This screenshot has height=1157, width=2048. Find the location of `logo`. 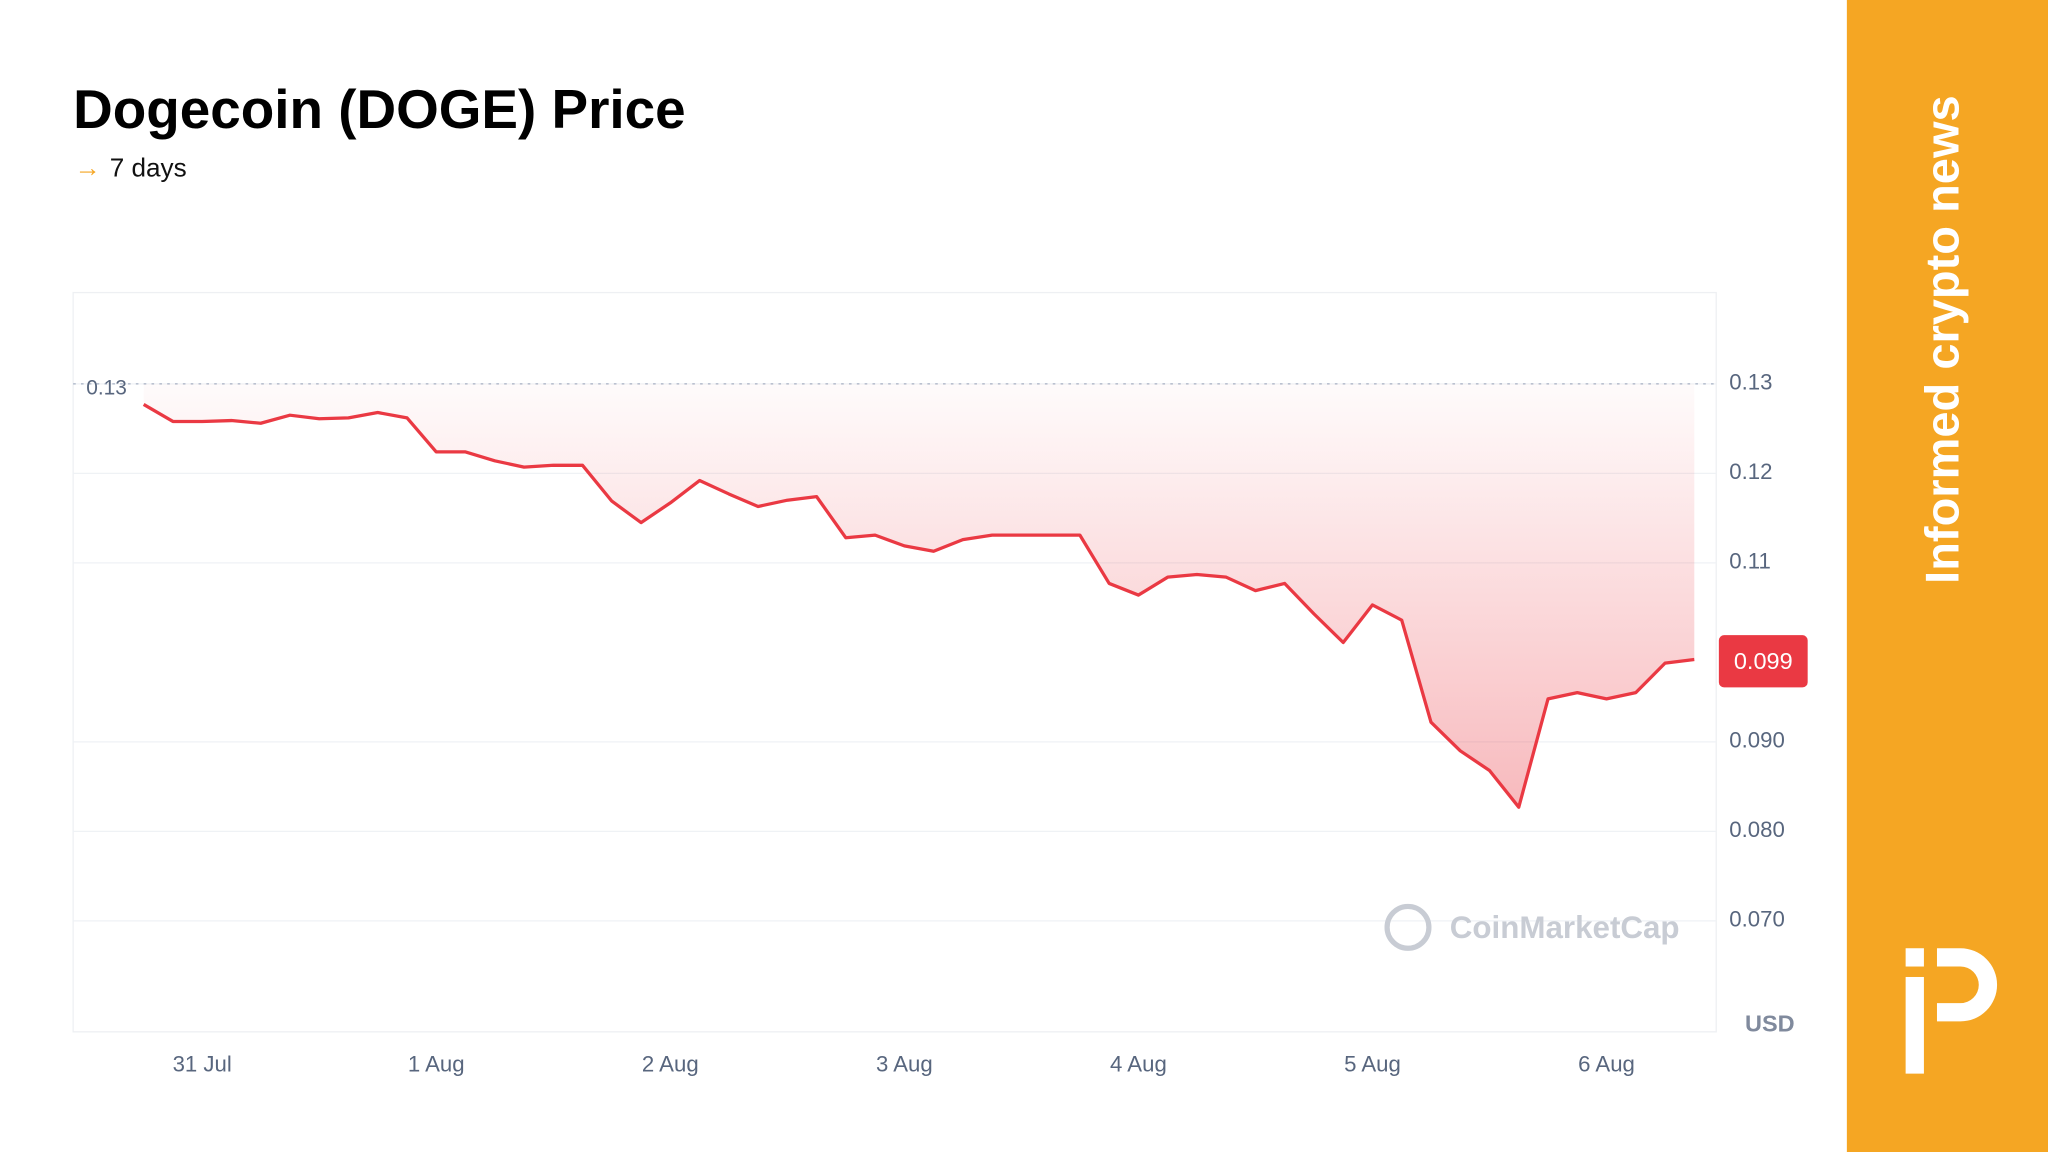

logo is located at coordinates (1951, 1011).